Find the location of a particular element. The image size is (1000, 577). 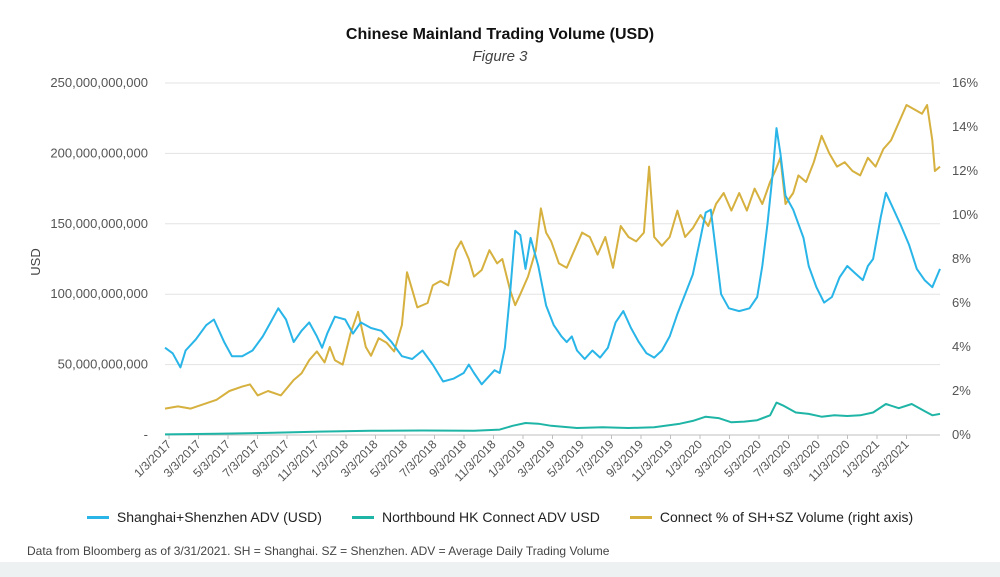

legend-item-northbound: Northbound HK Connect ADV USD is located at coordinates (475, 517).